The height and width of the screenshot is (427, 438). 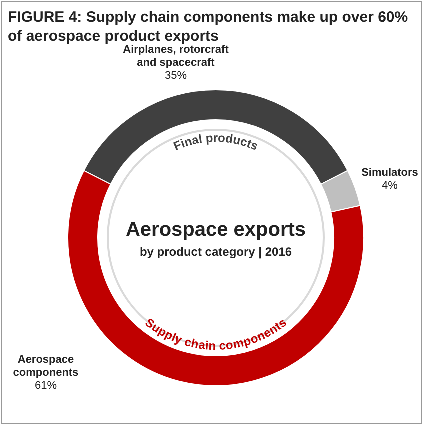 What do you see at coordinates (176, 56) in the screenshot?
I see `slice-label: Airplanes, rotorcraft and spacecraft` at bounding box center [176, 56].